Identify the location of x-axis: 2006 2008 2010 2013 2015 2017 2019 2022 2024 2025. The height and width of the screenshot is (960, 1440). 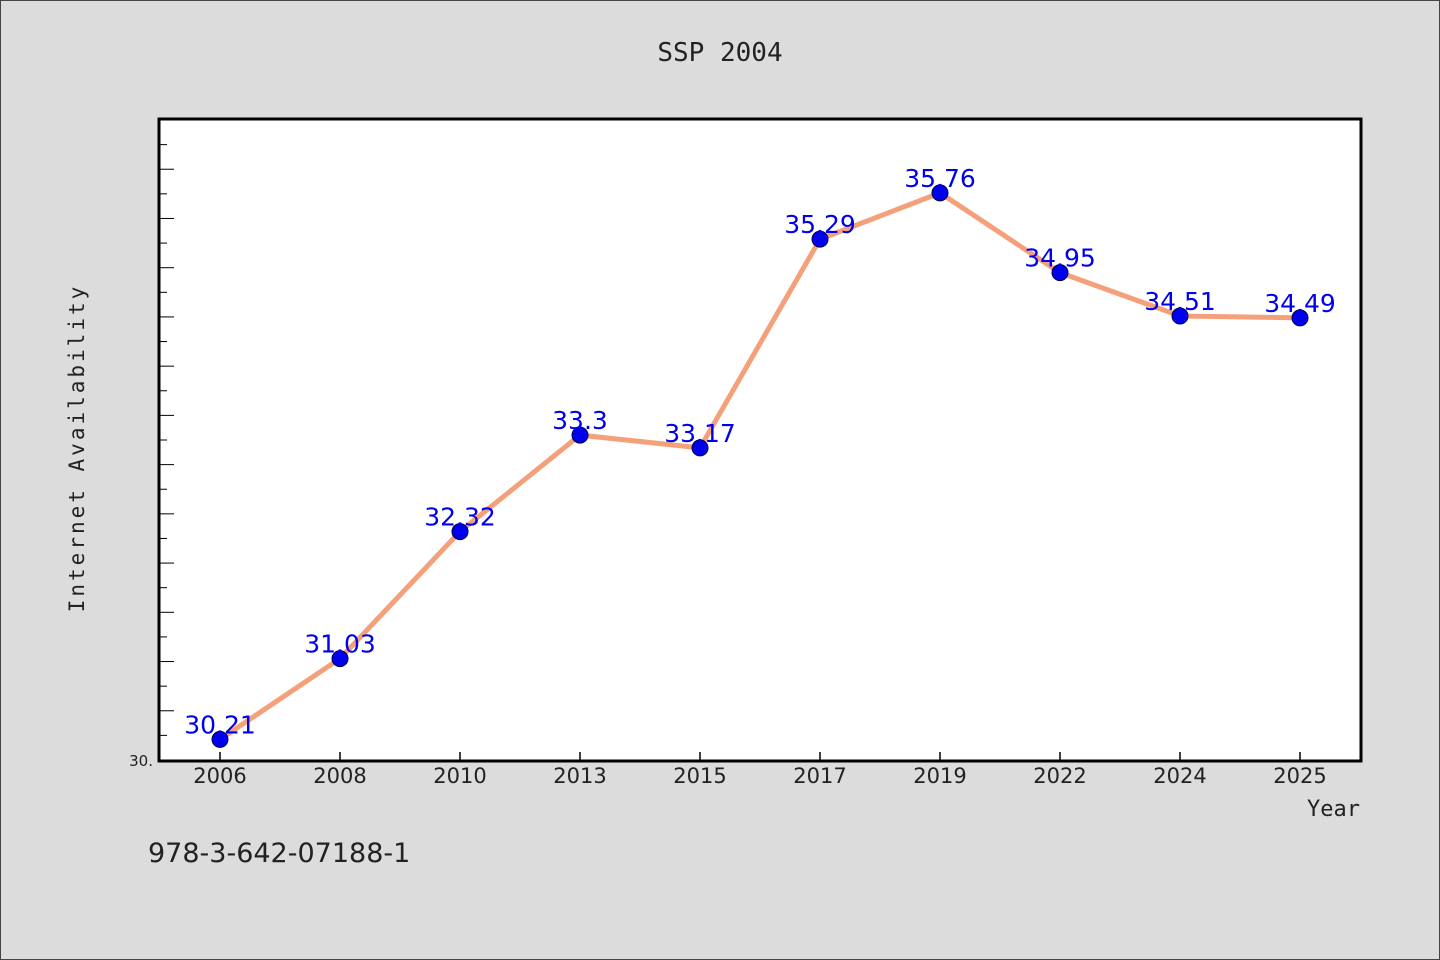
(760, 770).